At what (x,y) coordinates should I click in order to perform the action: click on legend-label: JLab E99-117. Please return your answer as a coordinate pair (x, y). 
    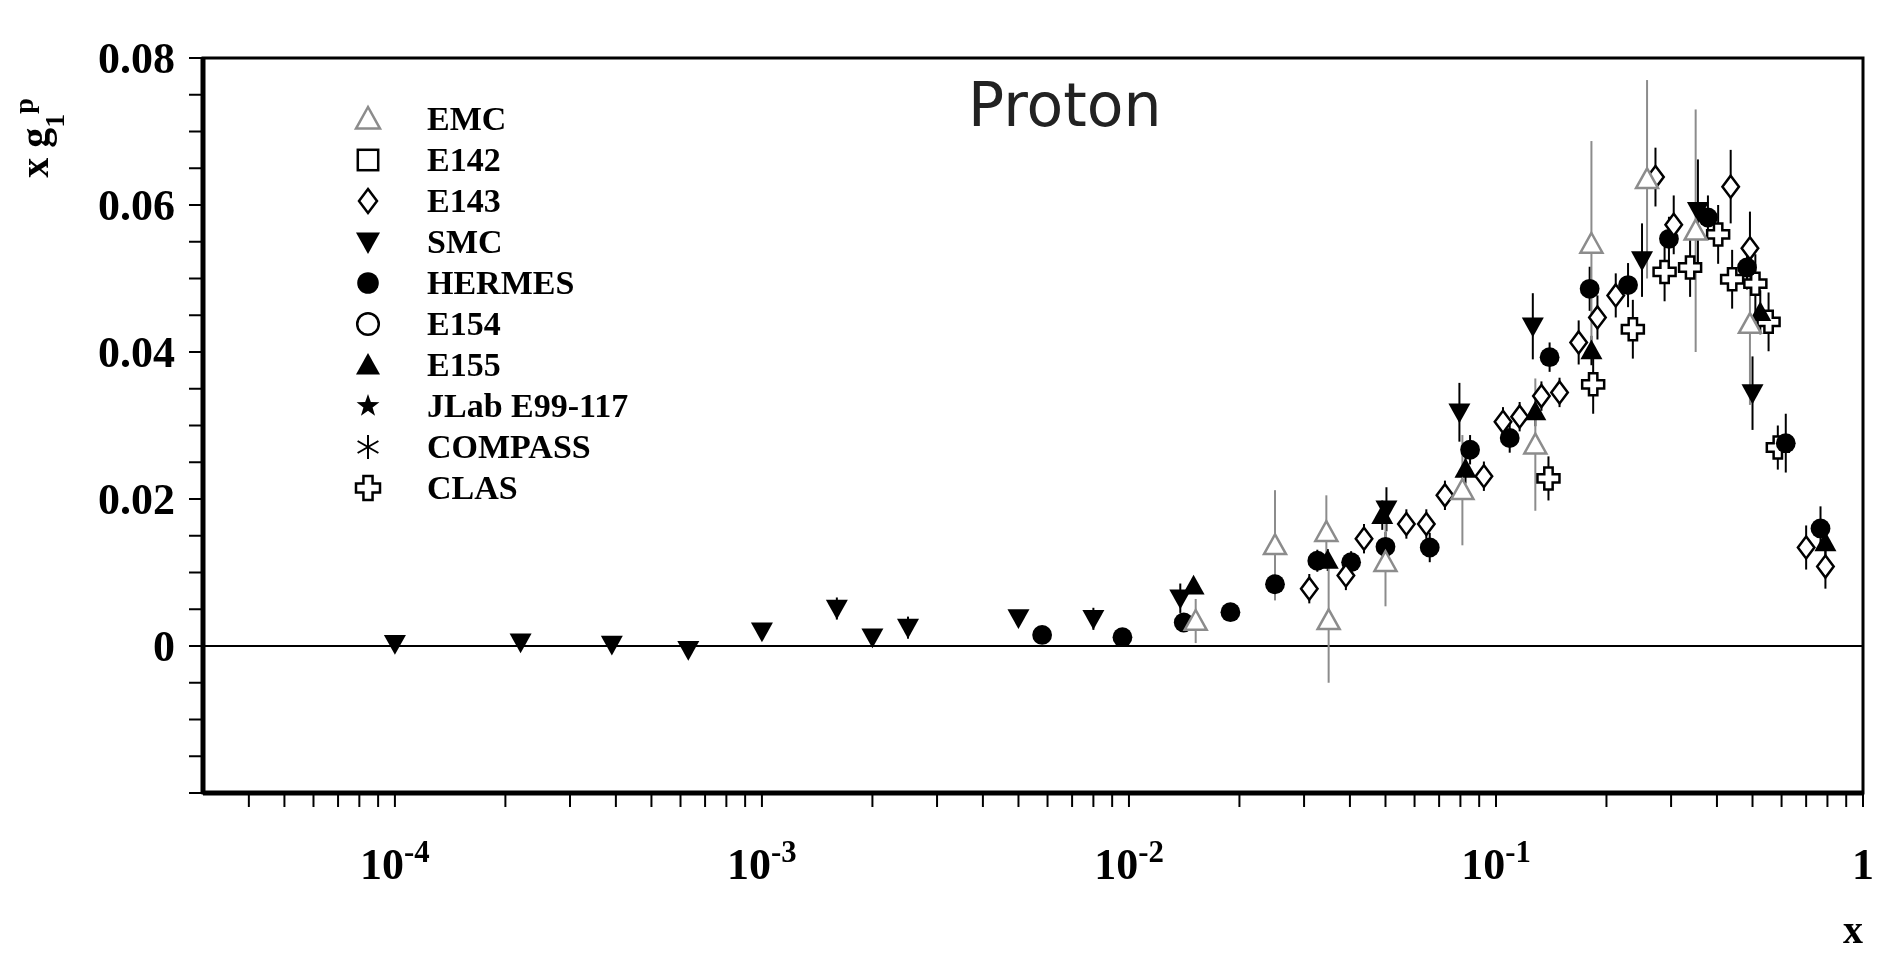
    Looking at the image, I should click on (528, 405).